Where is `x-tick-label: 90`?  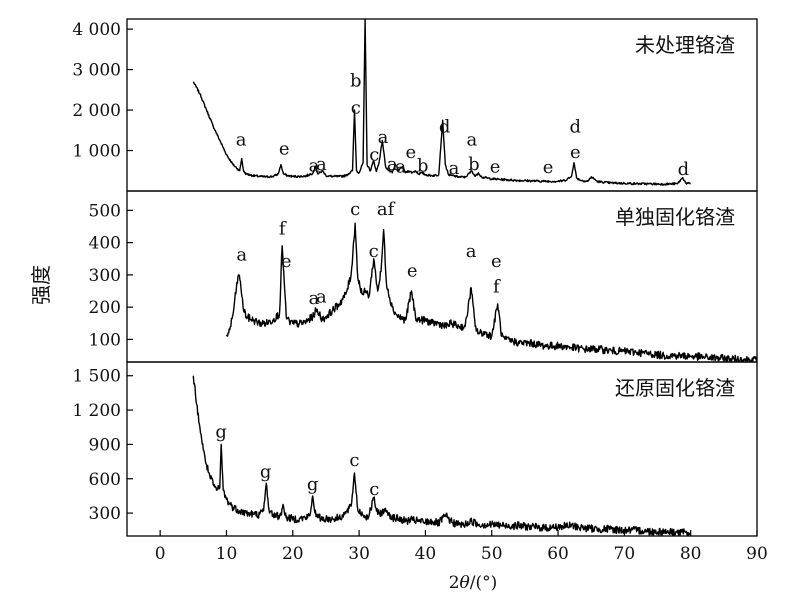
x-tick-label: 90 is located at coordinates (757, 554).